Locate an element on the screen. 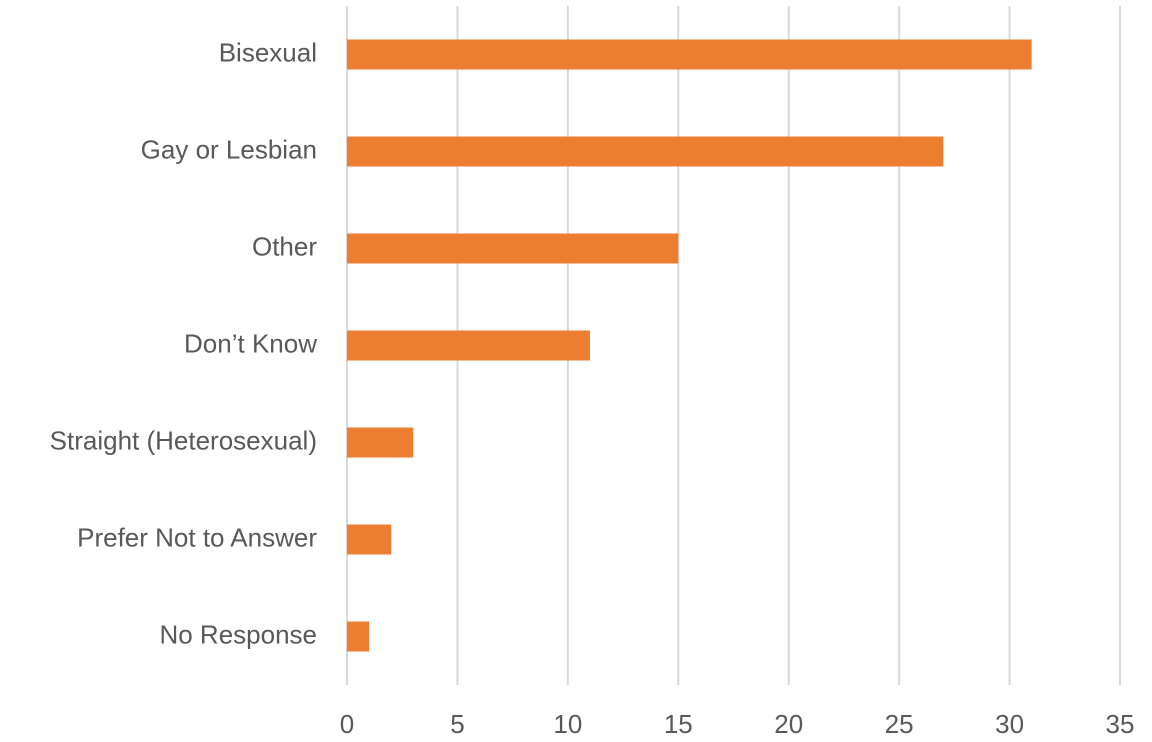 The image size is (1152, 742). x-tick-label: 20 is located at coordinates (788, 724).